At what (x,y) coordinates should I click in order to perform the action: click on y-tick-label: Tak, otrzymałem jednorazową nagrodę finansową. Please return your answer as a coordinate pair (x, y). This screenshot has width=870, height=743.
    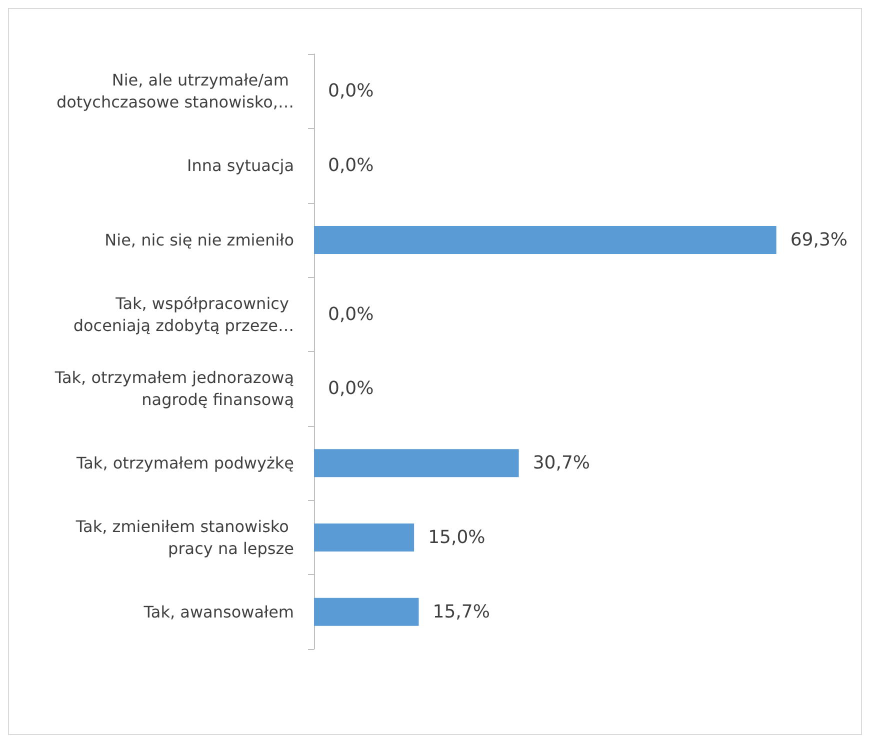
    Looking at the image, I should click on (174, 389).